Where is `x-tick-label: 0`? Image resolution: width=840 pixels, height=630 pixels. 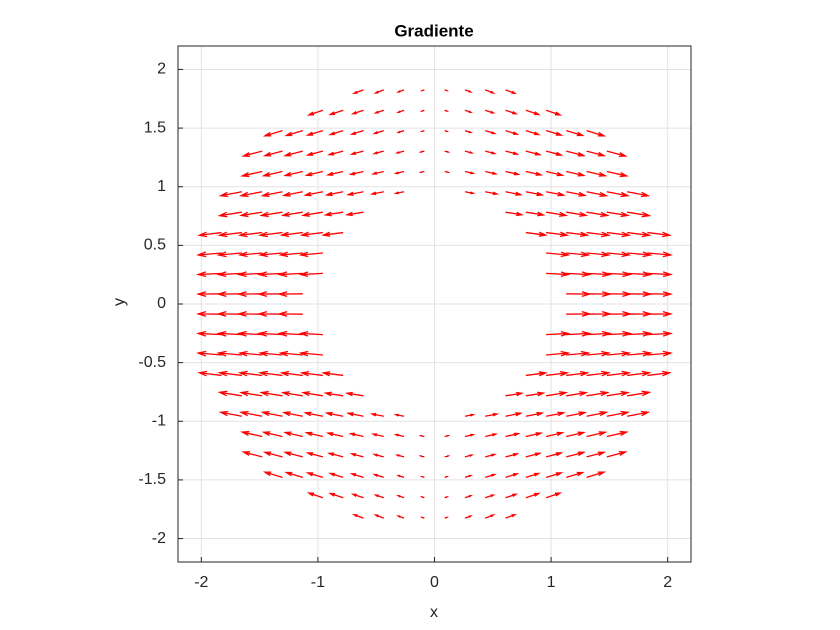 x-tick-label: 0 is located at coordinates (434, 582).